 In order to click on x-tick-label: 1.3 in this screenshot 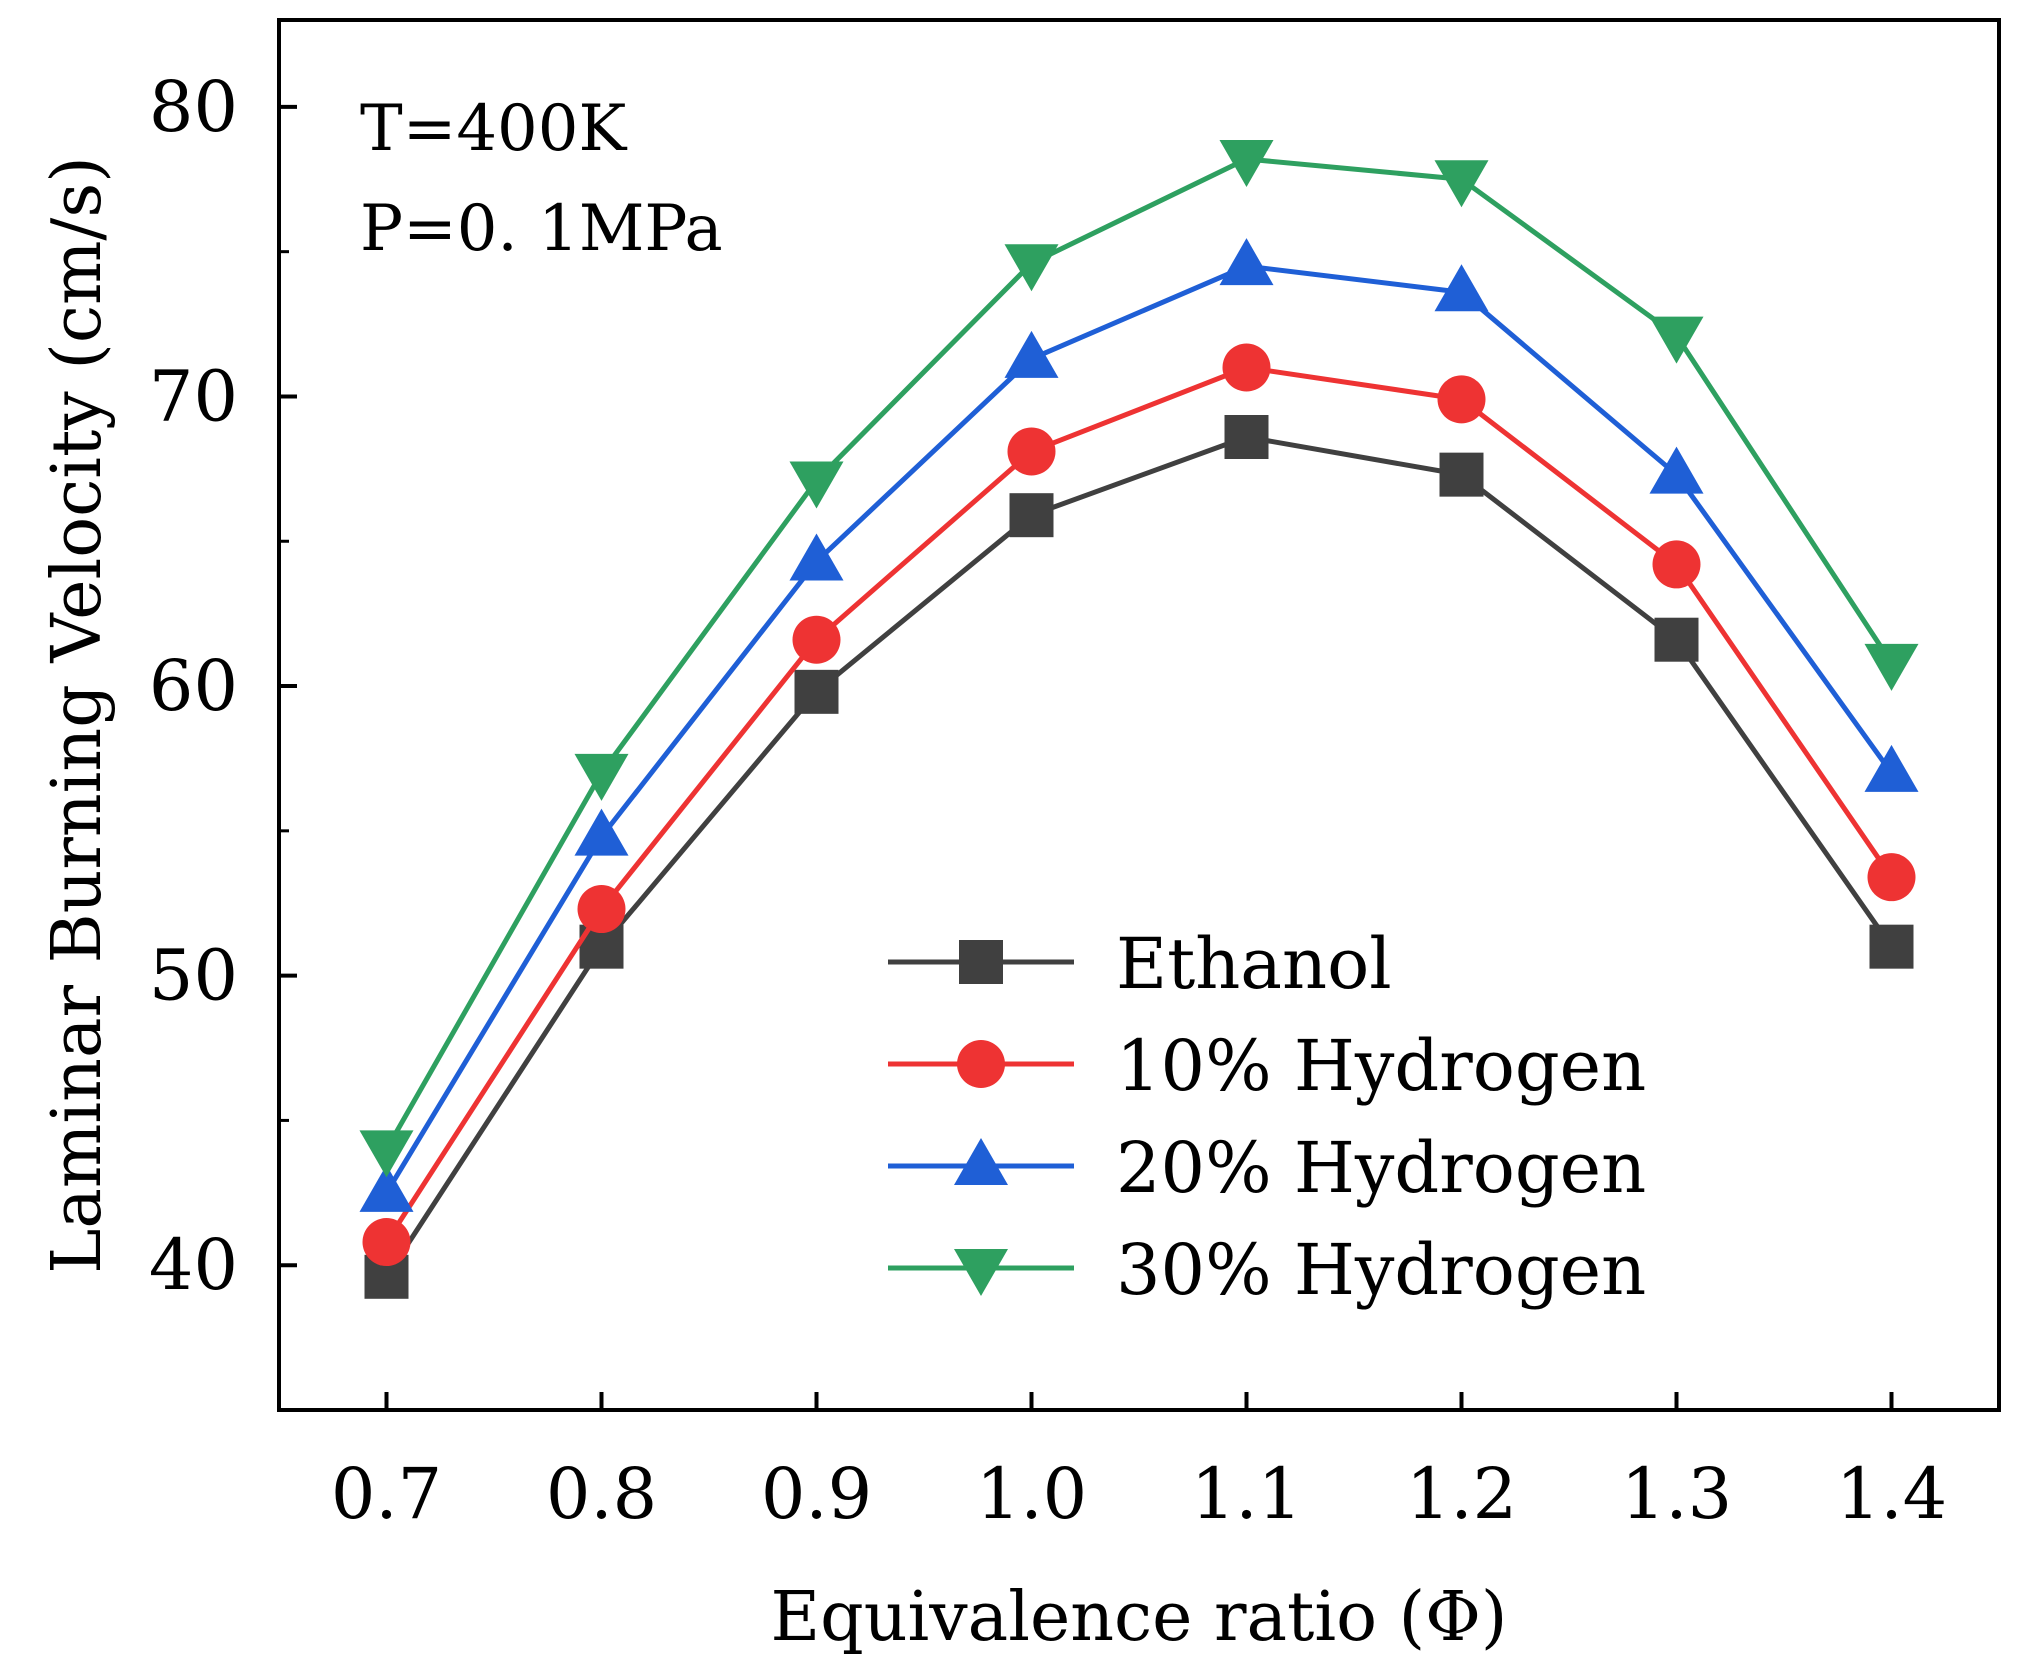, I will do `click(1676, 1494)`.